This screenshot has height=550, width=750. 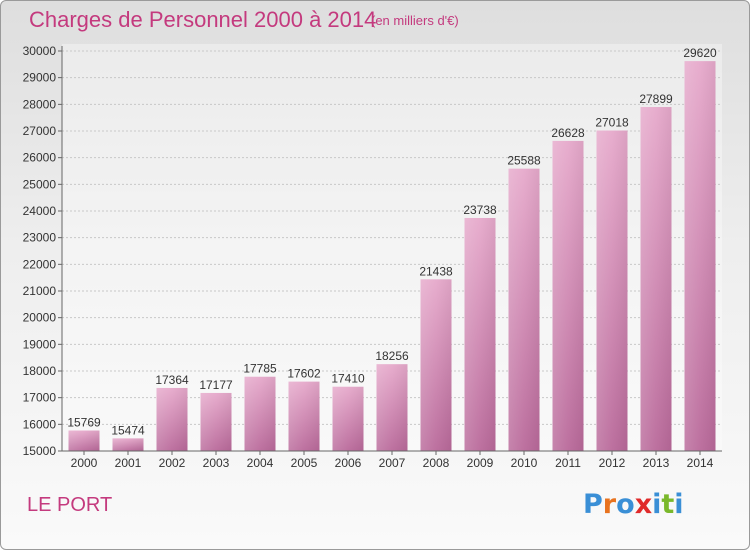 I want to click on value-label: 23738, so click(x=480, y=210).